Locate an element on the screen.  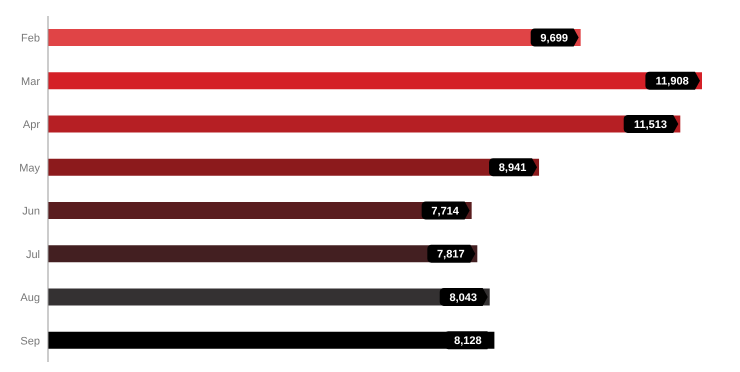
data-label: 8,043 is located at coordinates (463, 298).